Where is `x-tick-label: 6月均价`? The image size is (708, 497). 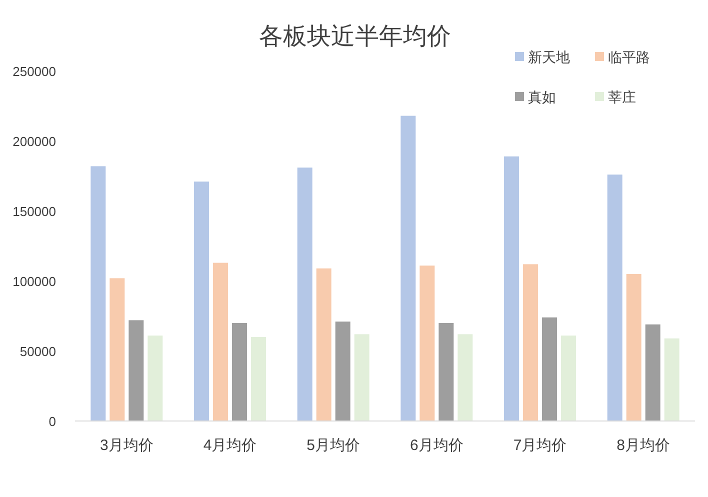
x-tick-label: 6月均价 is located at coordinates (437, 445).